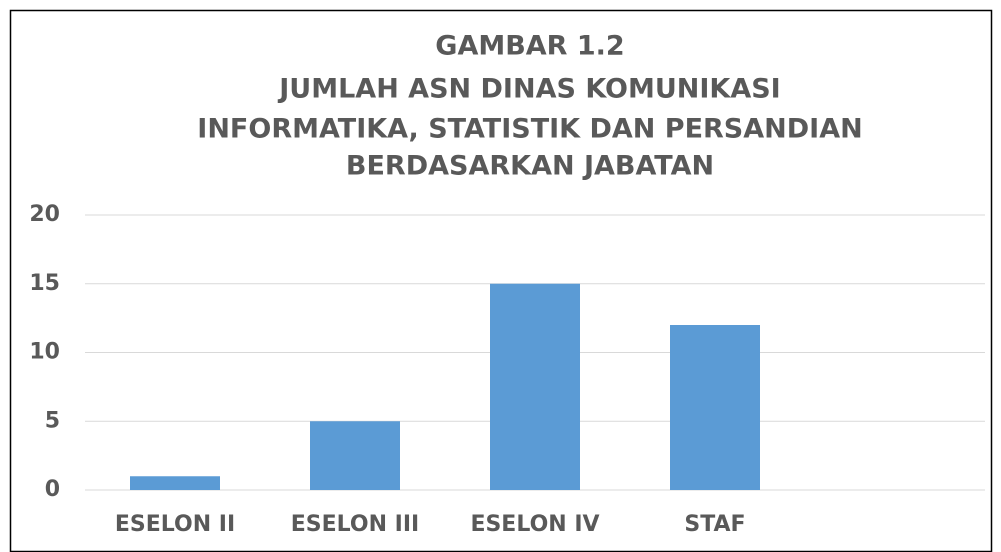 Image resolution: width=1001 pixels, height=552 pixels. I want to click on y-tick-label: 10, so click(44, 352).